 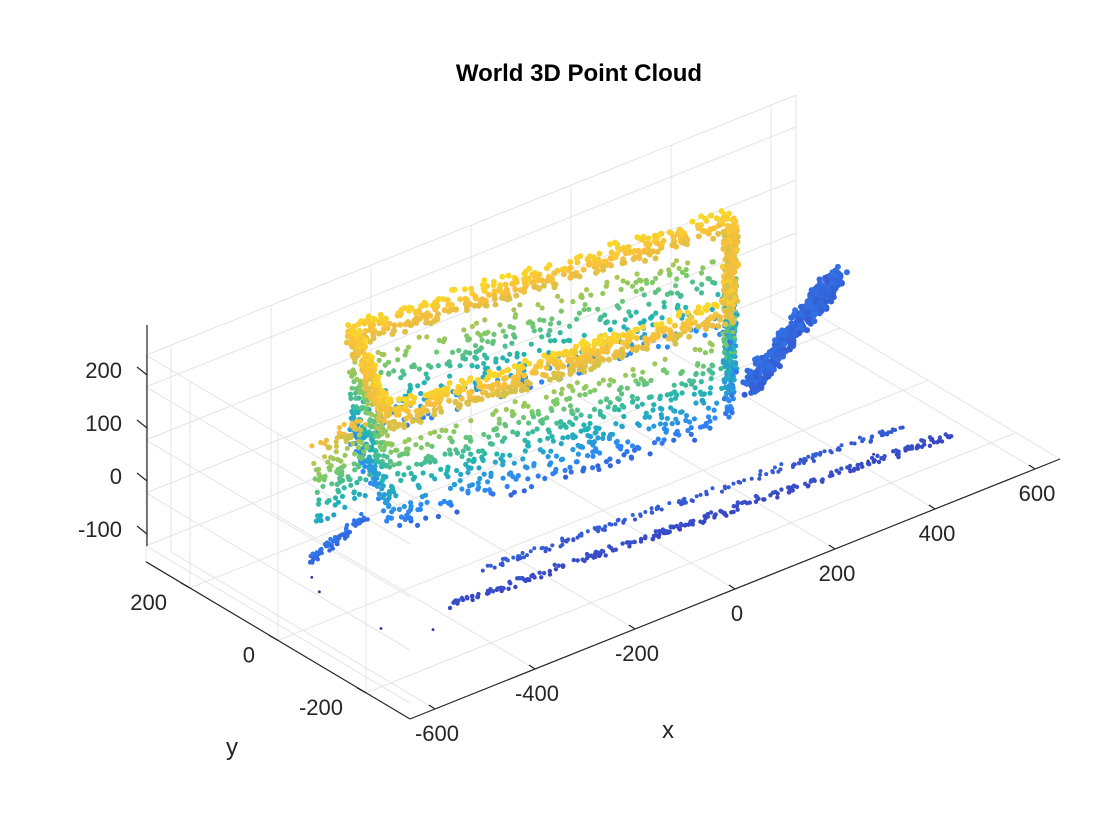 What do you see at coordinates (232, 747) in the screenshot?
I see `y-axis-label: y` at bounding box center [232, 747].